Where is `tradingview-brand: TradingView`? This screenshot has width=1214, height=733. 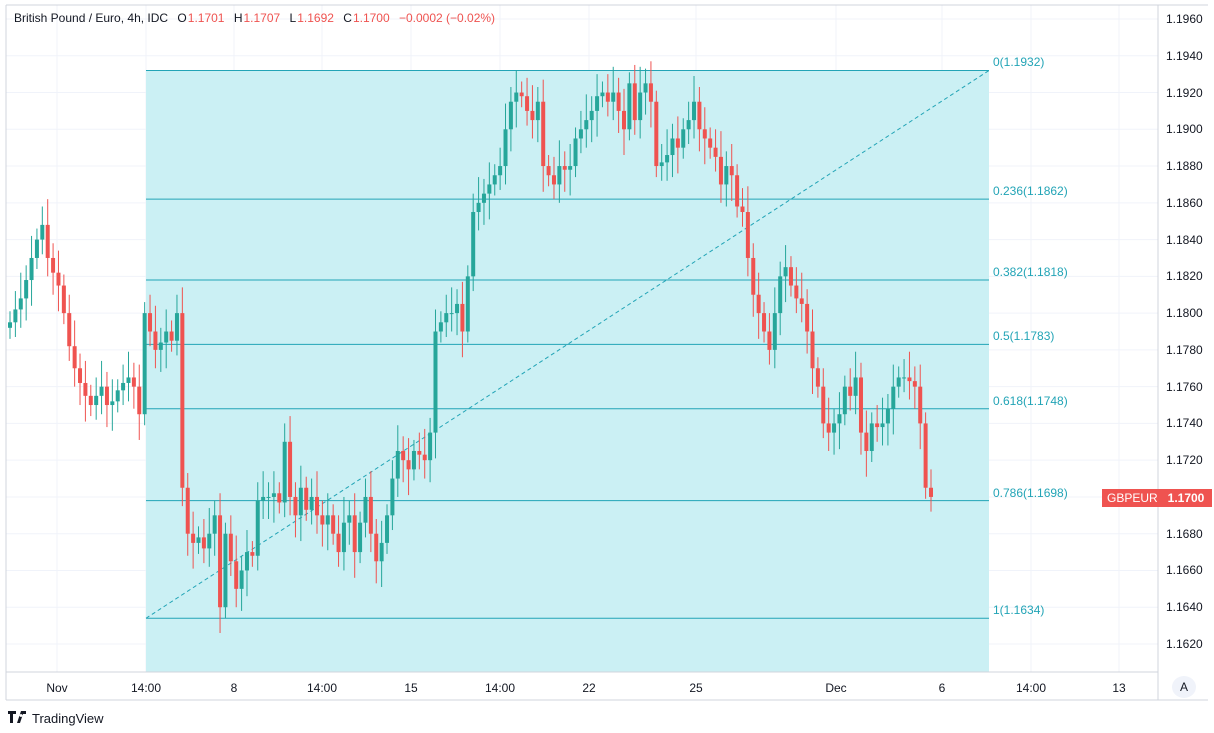 tradingview-brand: TradingView is located at coordinates (56, 718).